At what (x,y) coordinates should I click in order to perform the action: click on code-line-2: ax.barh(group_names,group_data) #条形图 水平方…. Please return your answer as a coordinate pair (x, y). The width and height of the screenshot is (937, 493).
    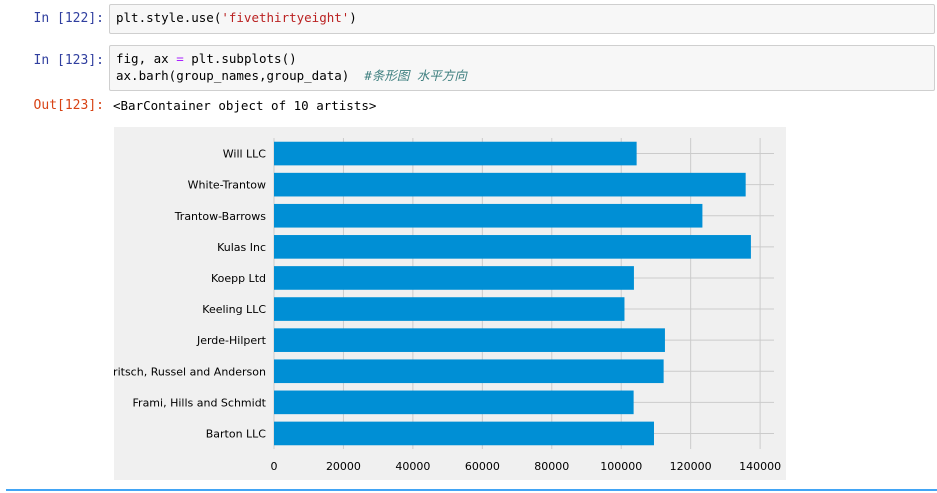
    Looking at the image, I should click on (522, 75).